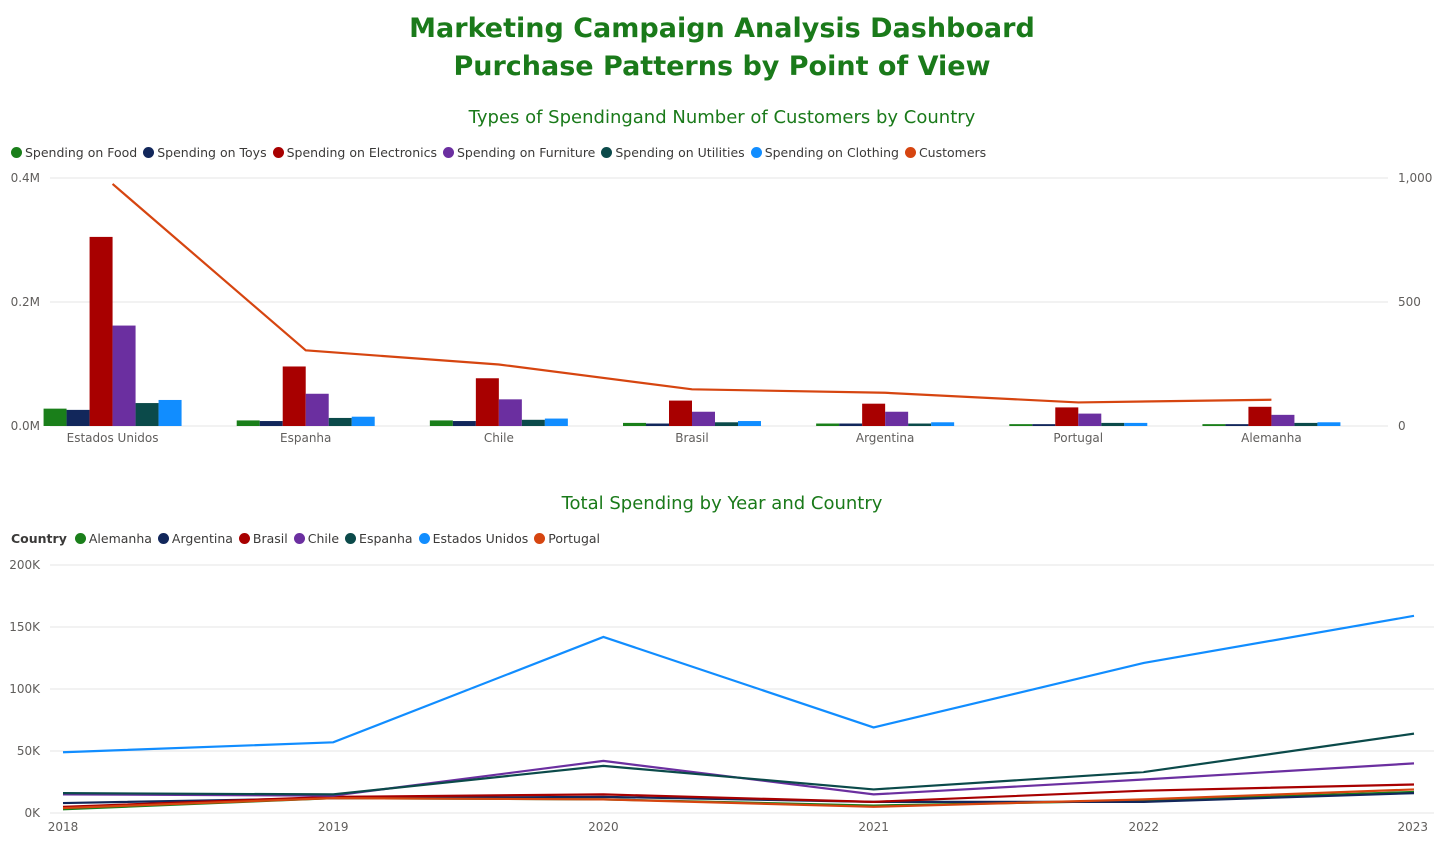 Image resolution: width=1444 pixels, height=856 pixels. Describe the element at coordinates (680, 413) in the screenshot. I see `bar-spending-on-electronics-brasil` at that location.